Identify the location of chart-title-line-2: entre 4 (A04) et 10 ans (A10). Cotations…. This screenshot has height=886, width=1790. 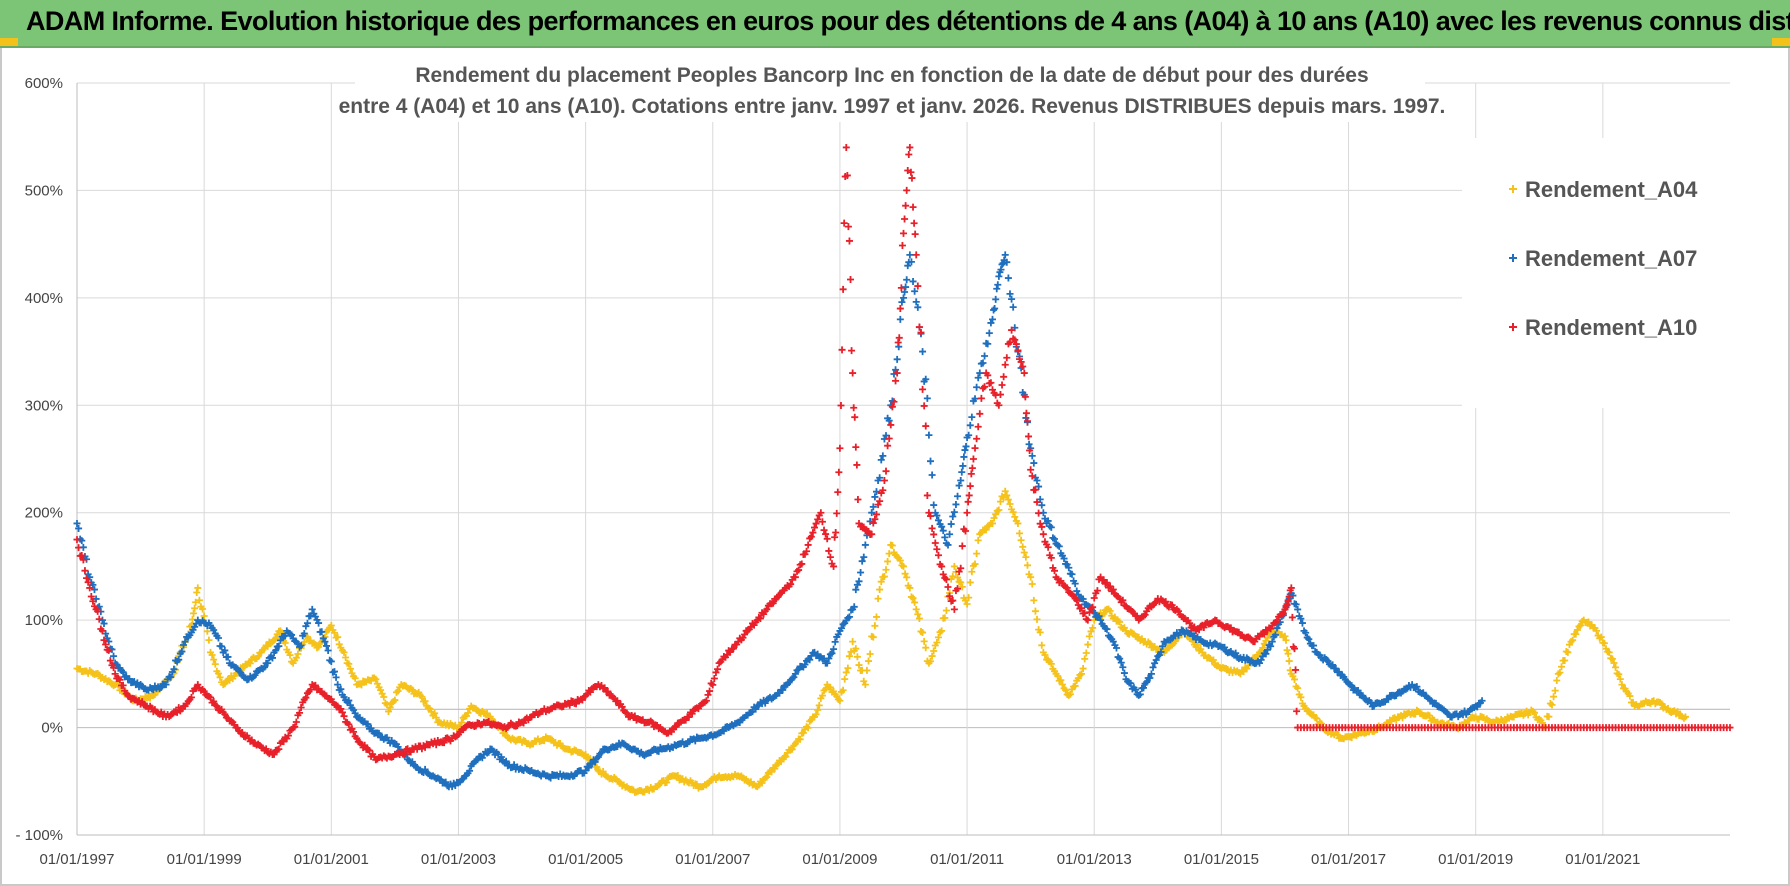
(892, 106).